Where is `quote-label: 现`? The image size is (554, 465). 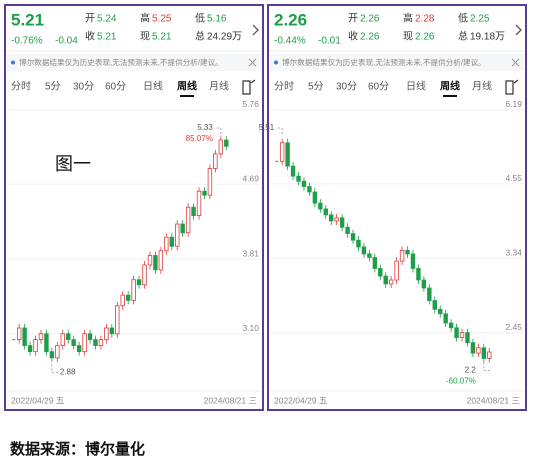
quote-label: 现 is located at coordinates (408, 37).